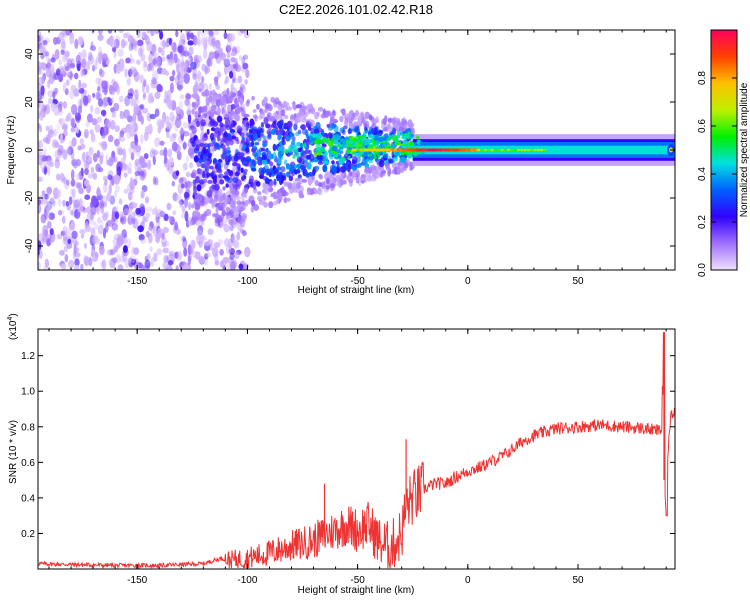 The height and width of the screenshot is (600, 750). Describe the element at coordinates (356, 9) in the screenshot. I see `chart-title: C2E2.2026.101.02.42.R18` at that location.